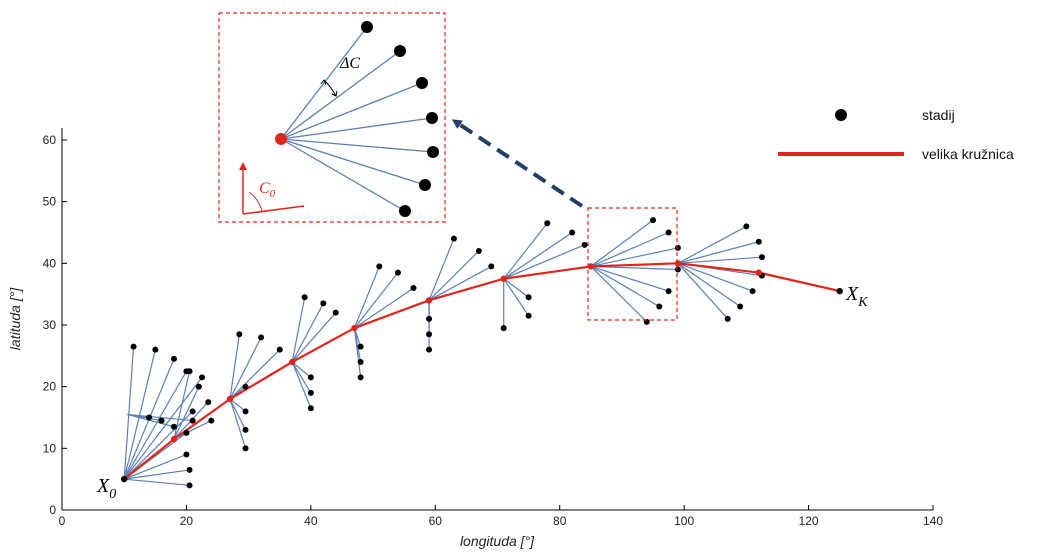 This screenshot has height=553, width=1057. Describe the element at coordinates (933, 521) in the screenshot. I see `x-tick-label: 140` at that location.